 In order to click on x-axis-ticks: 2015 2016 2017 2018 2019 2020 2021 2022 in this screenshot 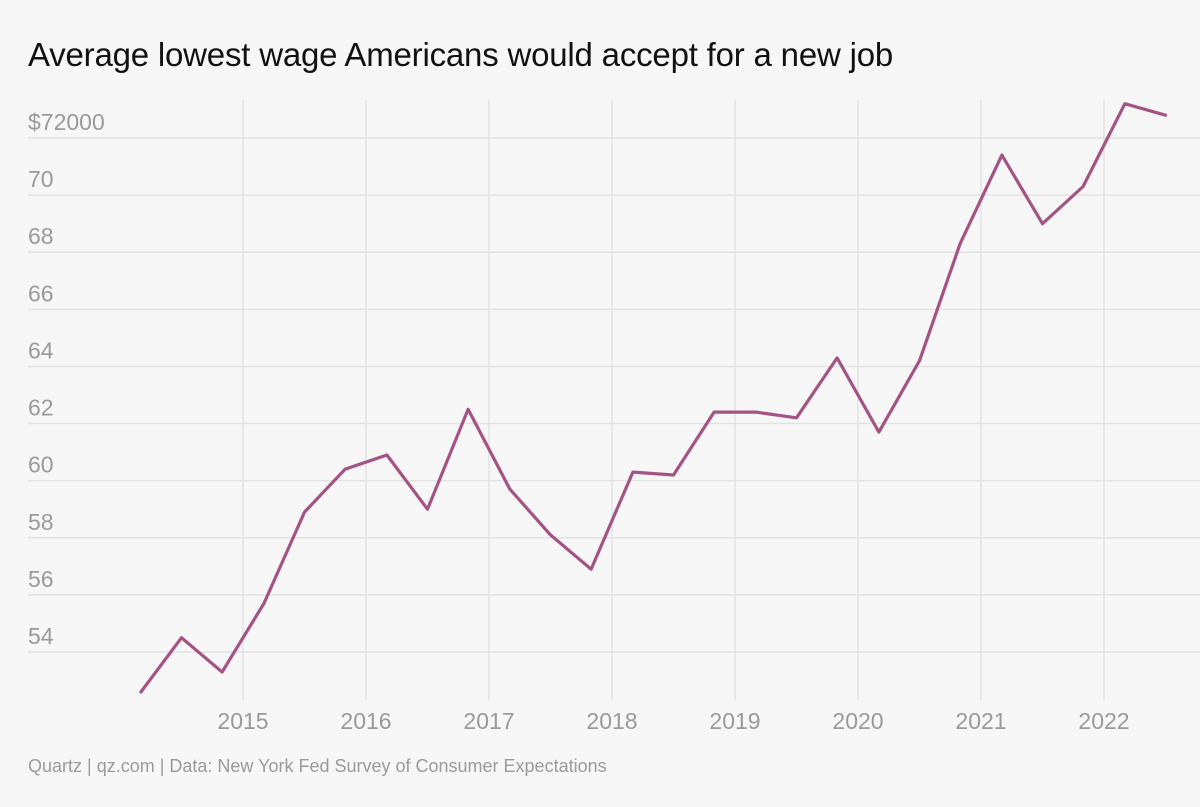, I will do `click(673, 721)`.